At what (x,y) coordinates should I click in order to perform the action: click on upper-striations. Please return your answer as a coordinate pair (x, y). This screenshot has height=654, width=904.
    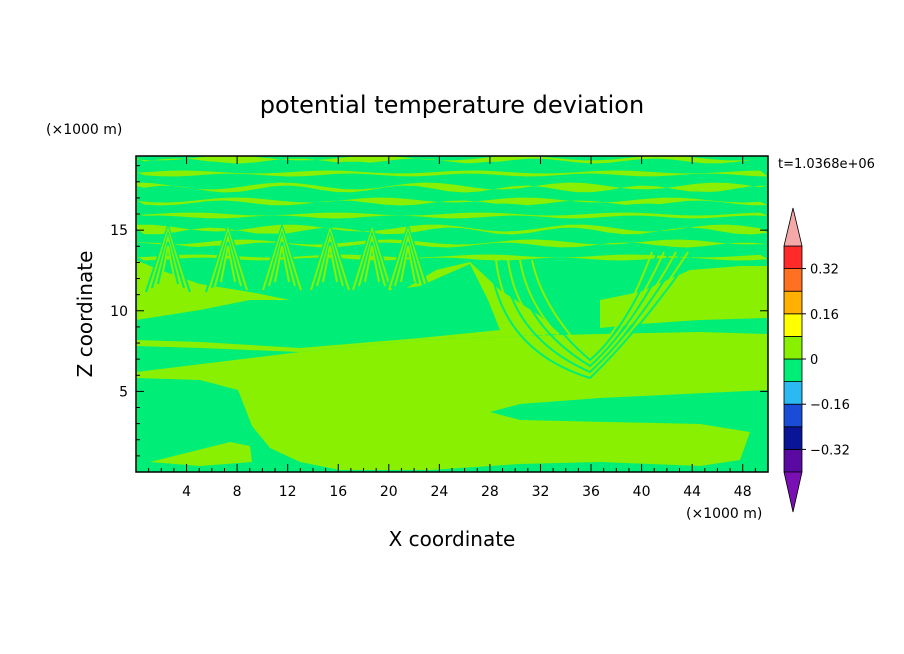
    Looking at the image, I should click on (452, 208).